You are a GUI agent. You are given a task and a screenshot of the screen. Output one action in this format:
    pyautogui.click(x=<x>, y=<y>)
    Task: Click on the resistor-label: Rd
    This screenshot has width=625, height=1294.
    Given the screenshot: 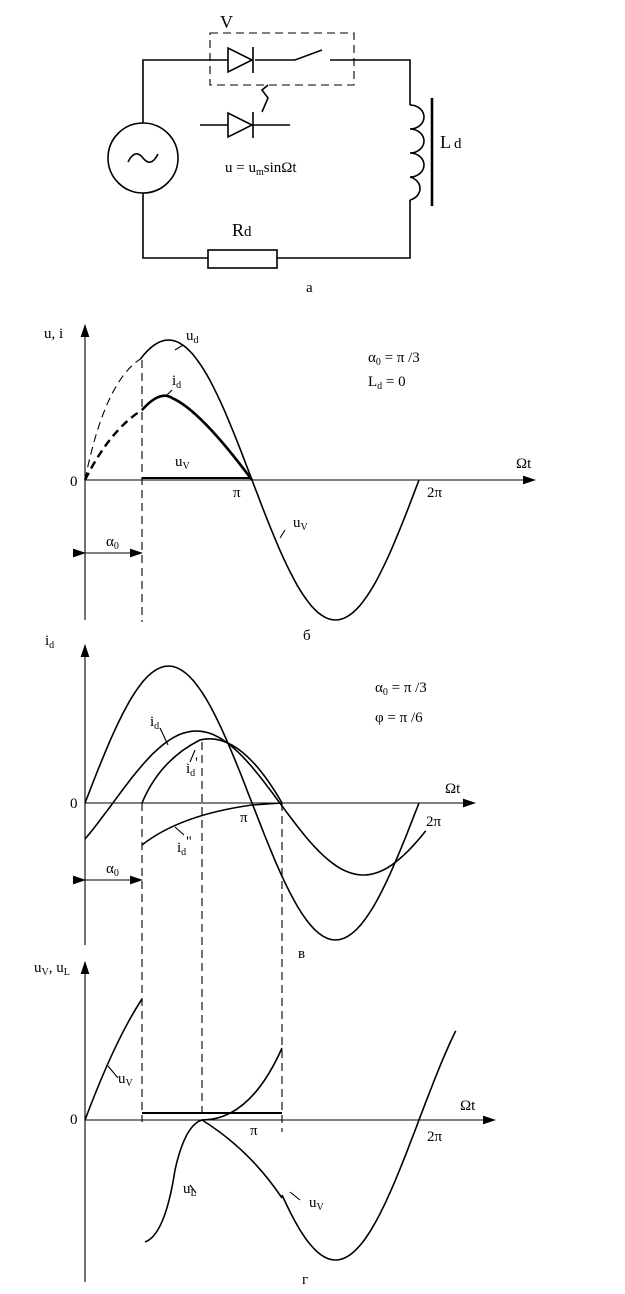 What is the action you would take?
    pyautogui.click(x=242, y=230)
    